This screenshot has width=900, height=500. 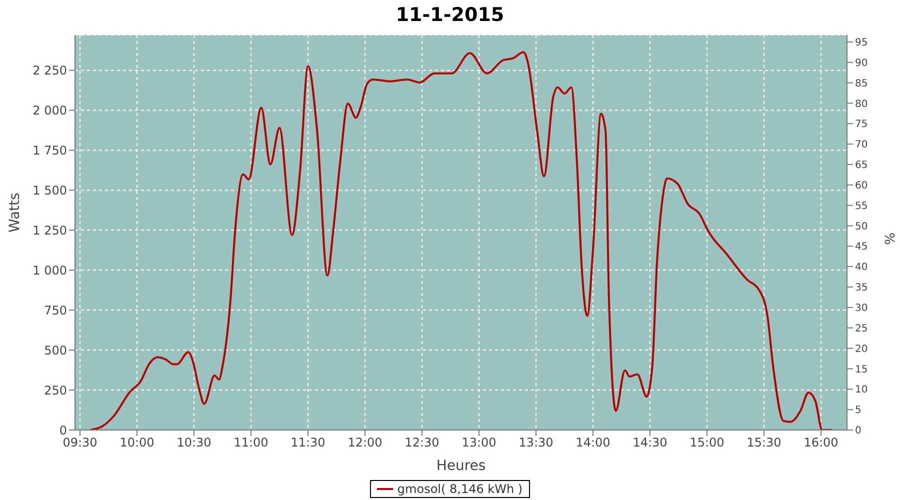 What do you see at coordinates (80, 443) in the screenshot?
I see `x-tick-label: 09:30` at bounding box center [80, 443].